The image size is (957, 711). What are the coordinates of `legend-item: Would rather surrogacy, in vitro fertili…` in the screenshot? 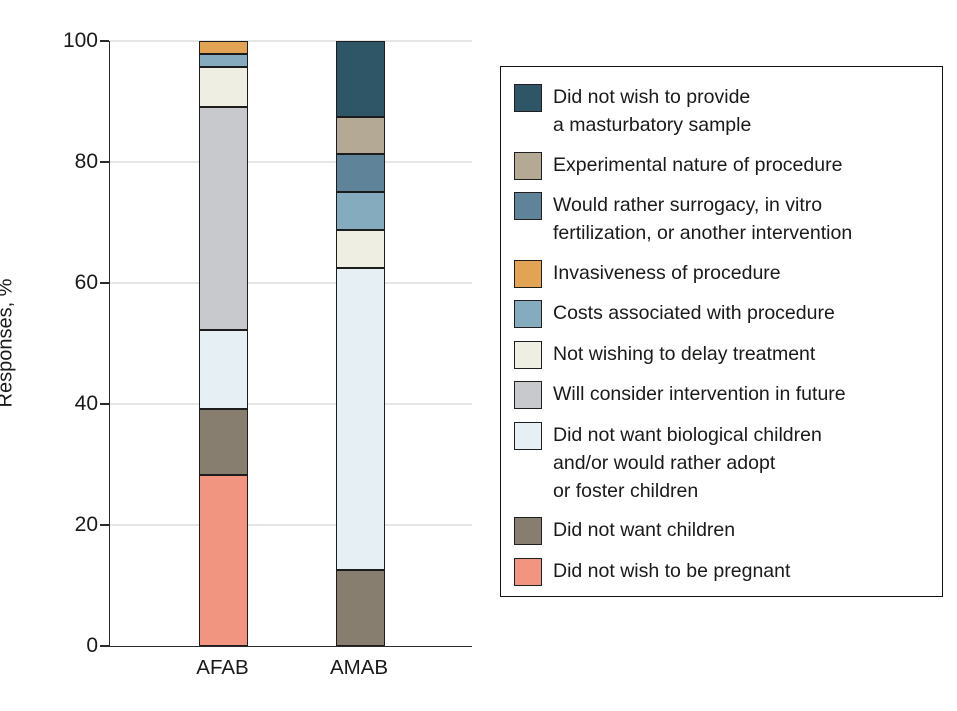 It's located at (722, 219).